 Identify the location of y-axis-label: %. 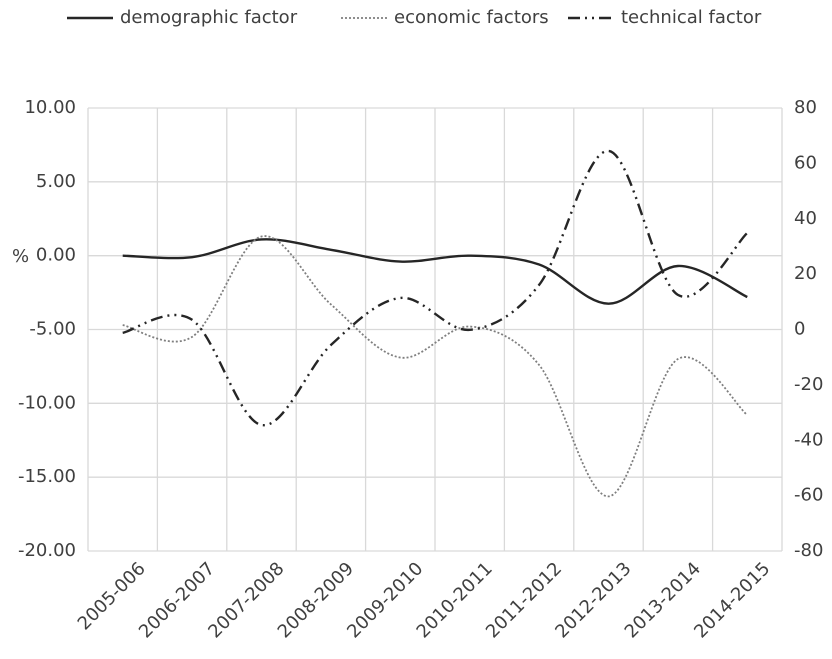
(20, 256).